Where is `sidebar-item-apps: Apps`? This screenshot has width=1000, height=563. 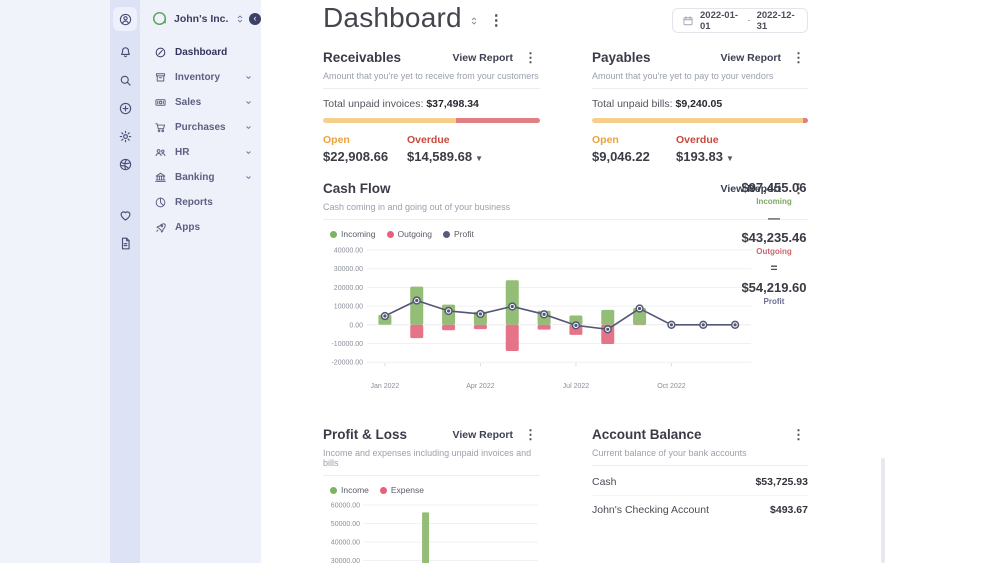
sidebar-item-apps: Apps is located at coordinates (200, 227).